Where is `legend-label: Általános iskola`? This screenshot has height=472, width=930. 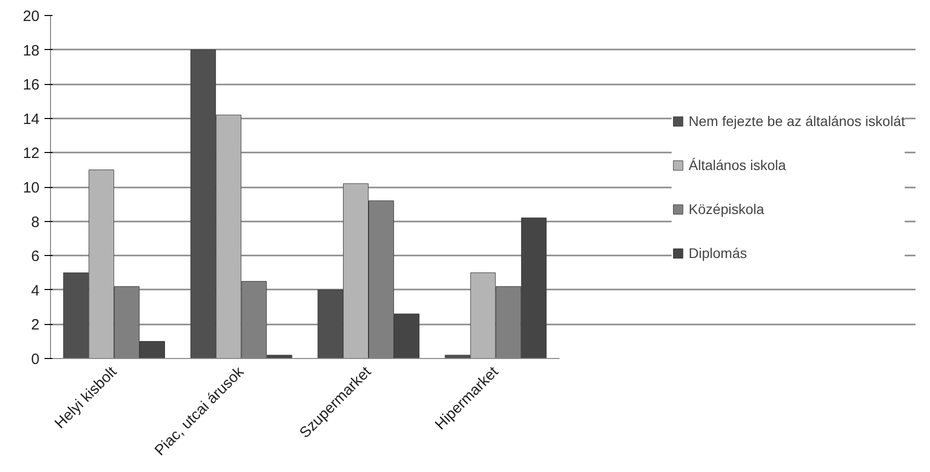
legend-label: Általános iskola is located at coordinates (737, 164).